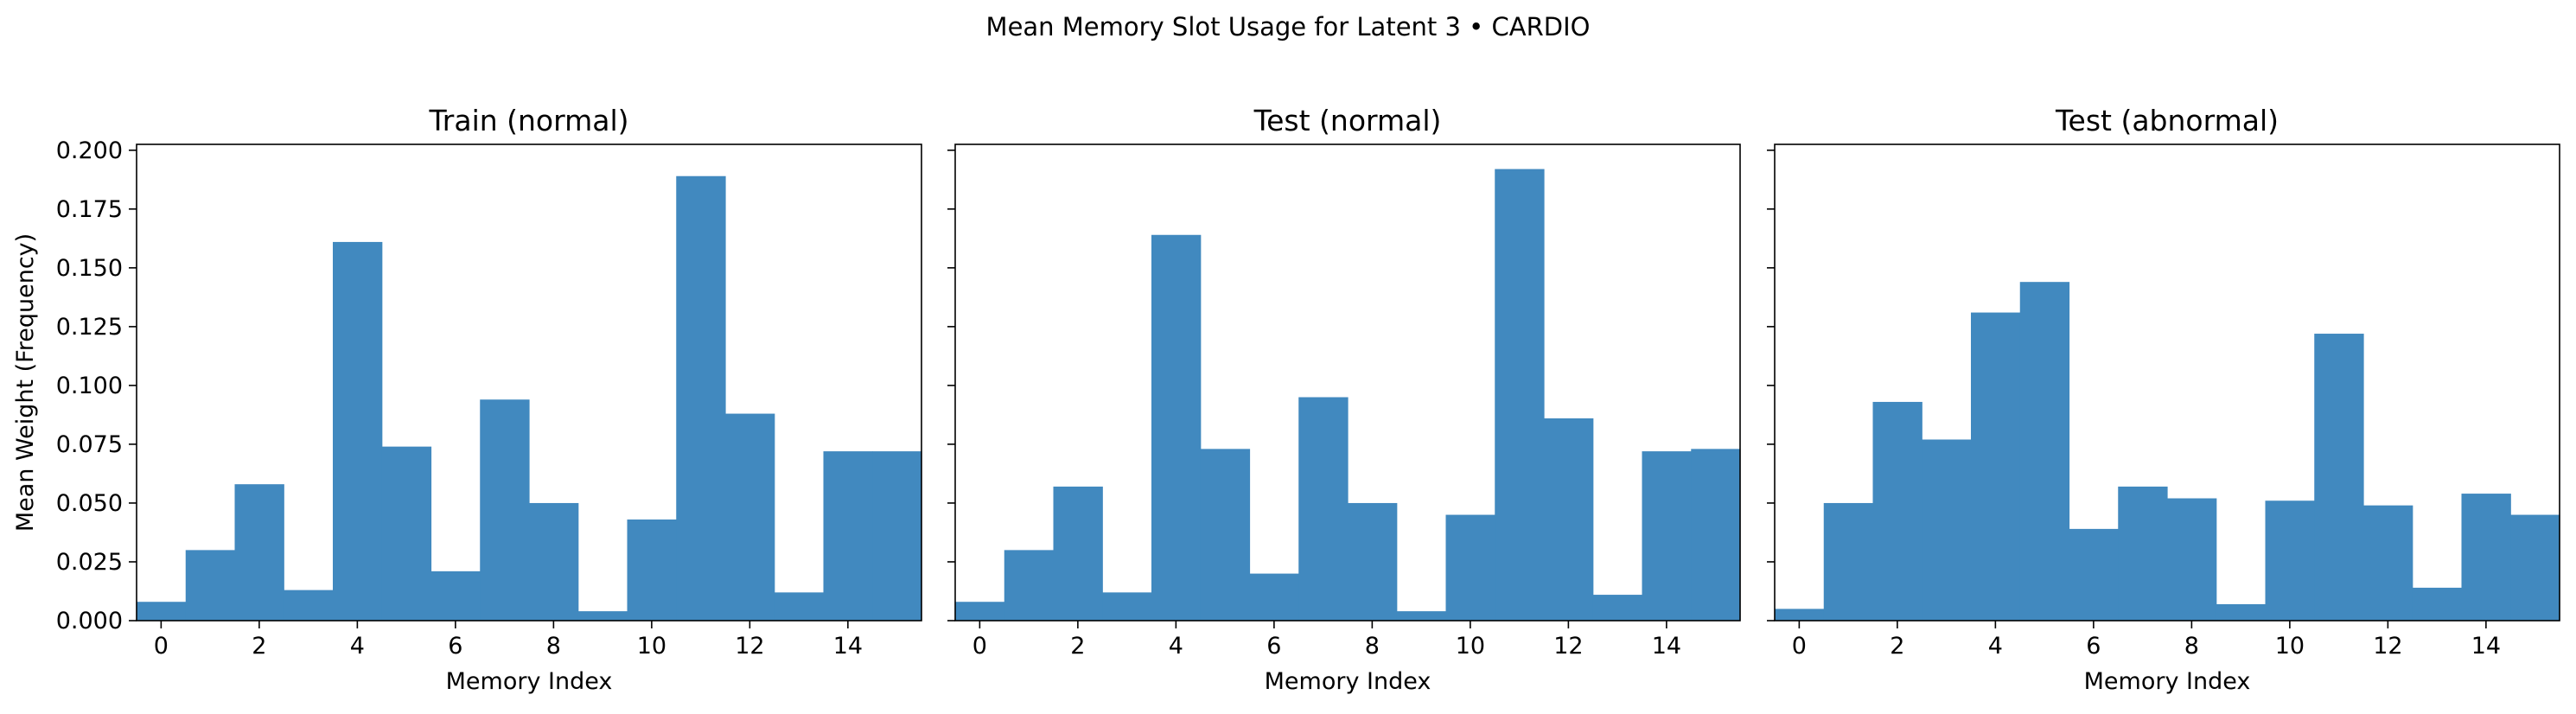 This screenshot has width=2576, height=714. What do you see at coordinates (89, 210) in the screenshot?
I see `y-tick-label: 0.175` at bounding box center [89, 210].